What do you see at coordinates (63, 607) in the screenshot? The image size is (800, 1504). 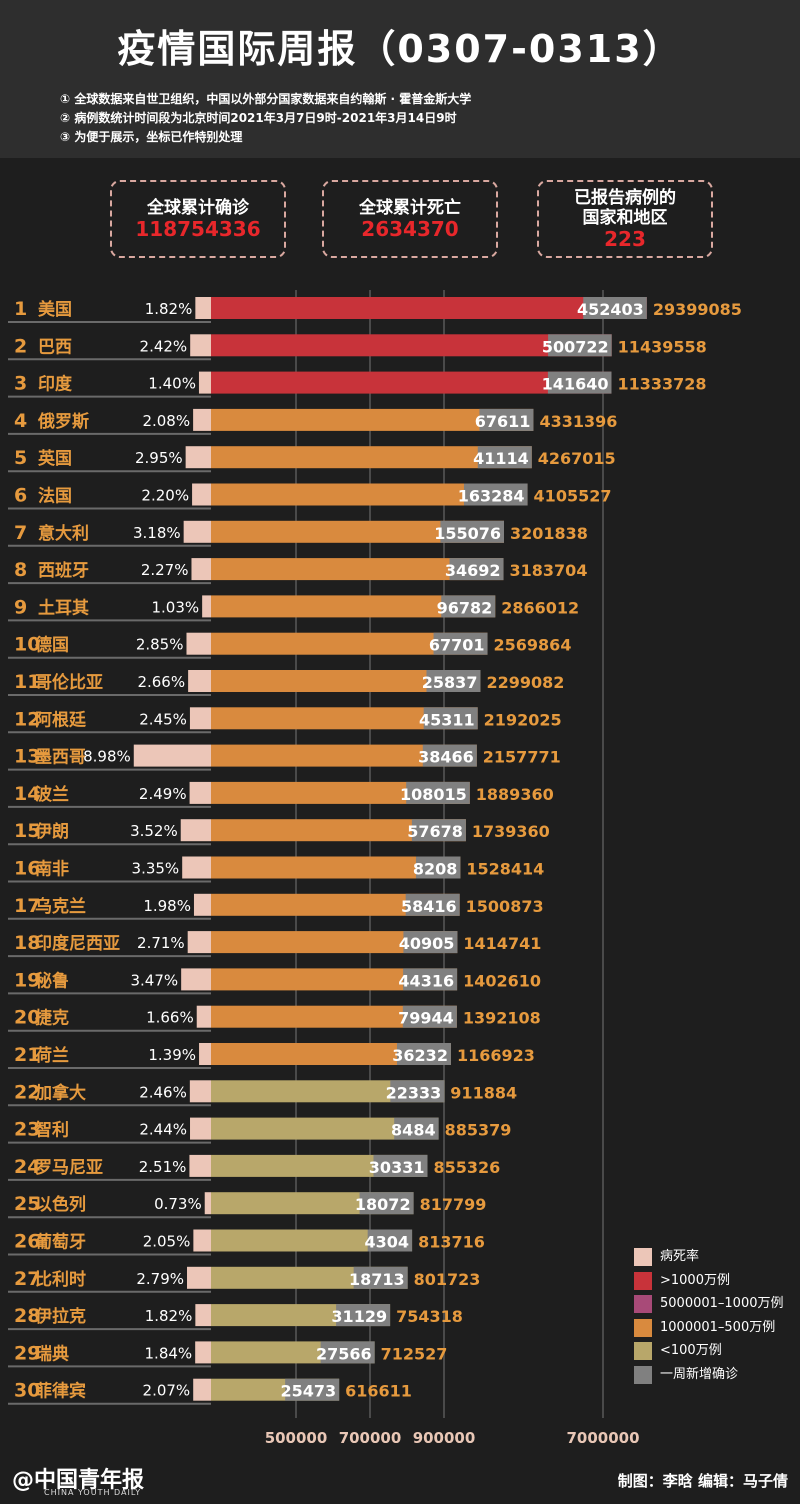 I see `country-label: 土耳其` at bounding box center [63, 607].